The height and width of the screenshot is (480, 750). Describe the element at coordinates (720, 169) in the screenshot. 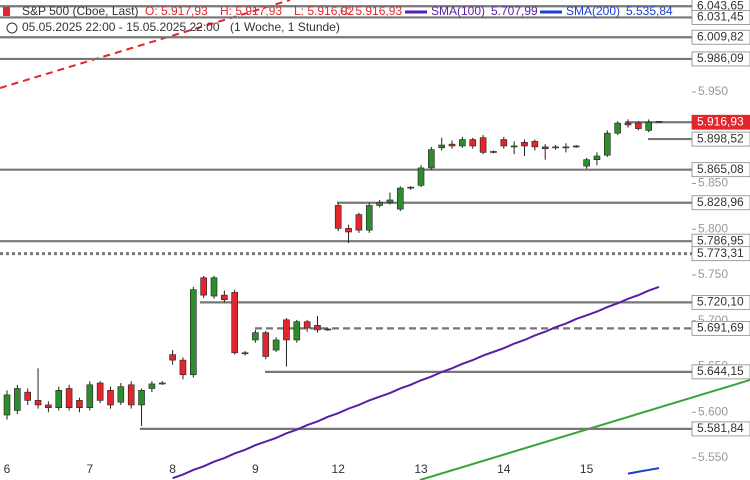

I see `level-label: 5.865,08` at that location.